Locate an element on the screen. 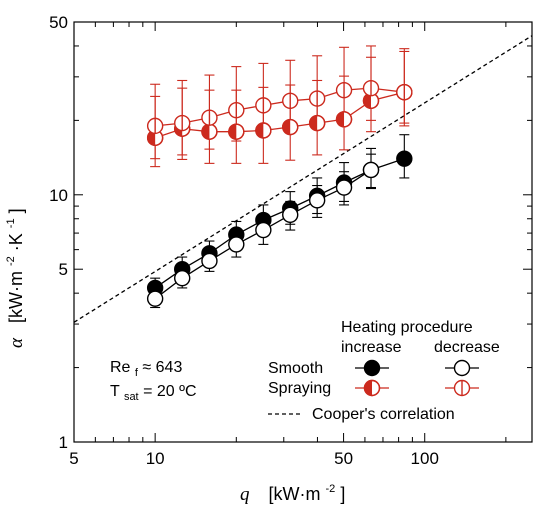  legend-title: Heating procedure is located at coordinates (407, 327).